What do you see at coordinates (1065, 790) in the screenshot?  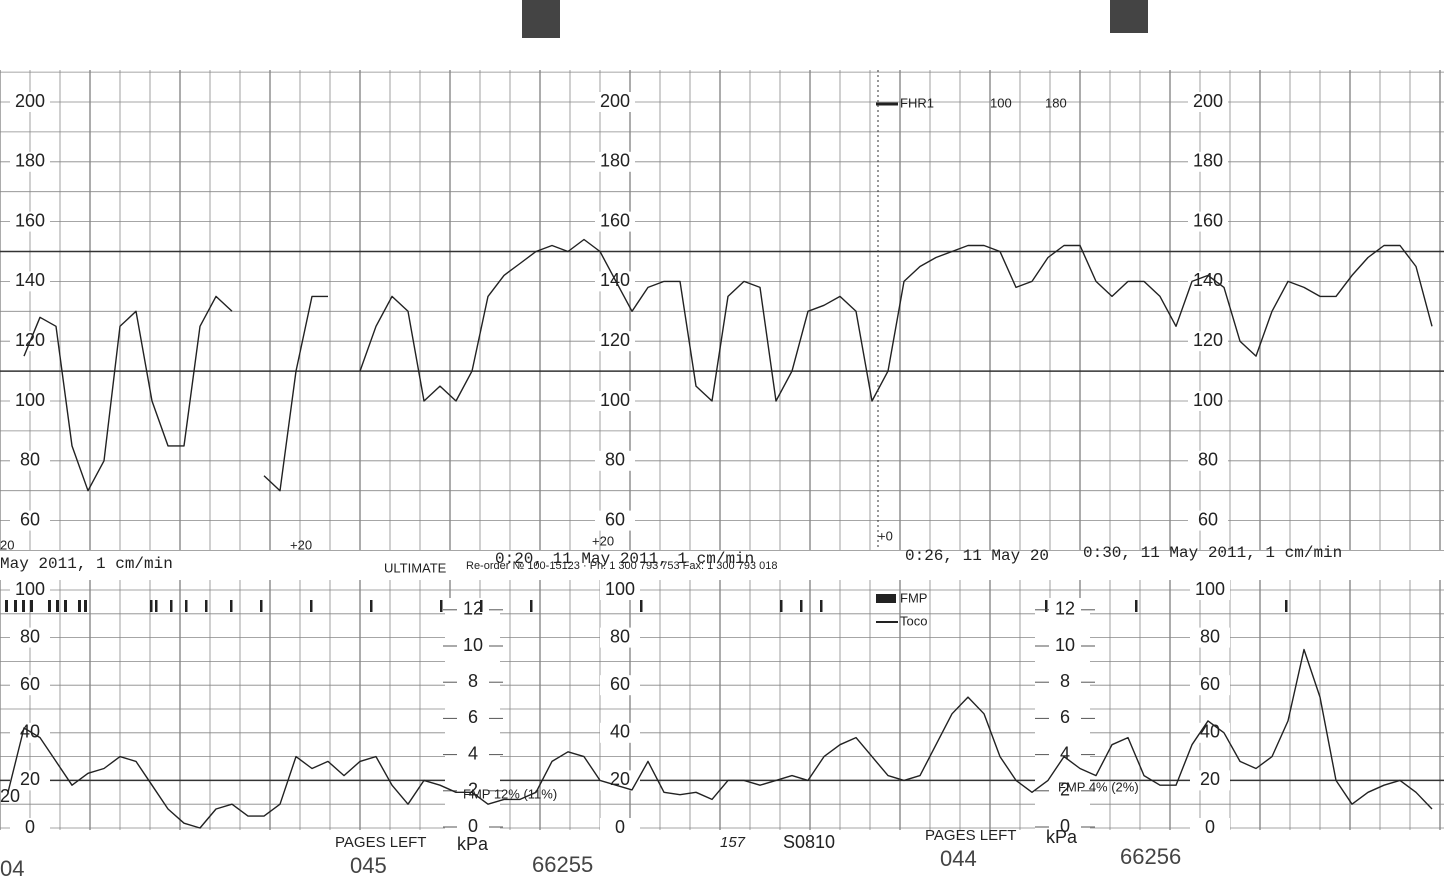 I see `kpa-tick-label: 2` at bounding box center [1065, 790].